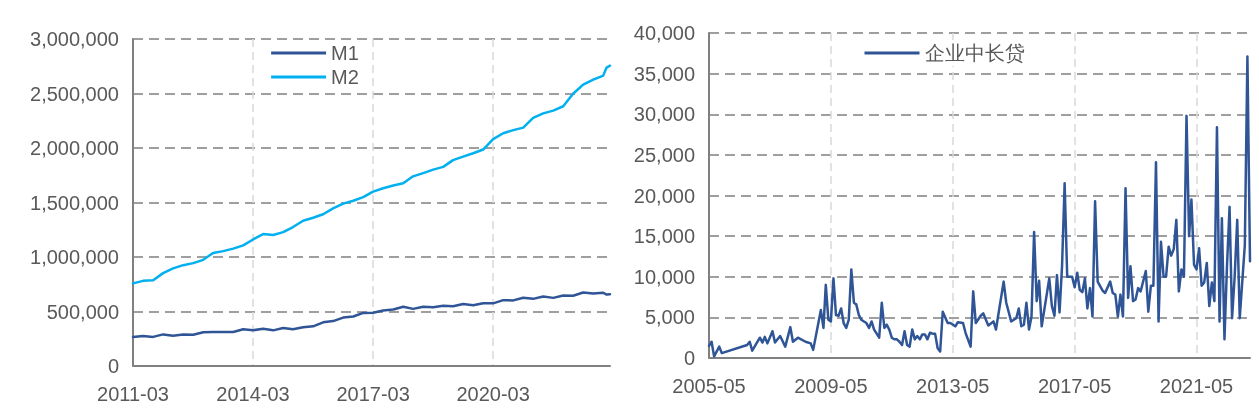  What do you see at coordinates (345, 77) in the screenshot?
I see `legend-label: M2` at bounding box center [345, 77].